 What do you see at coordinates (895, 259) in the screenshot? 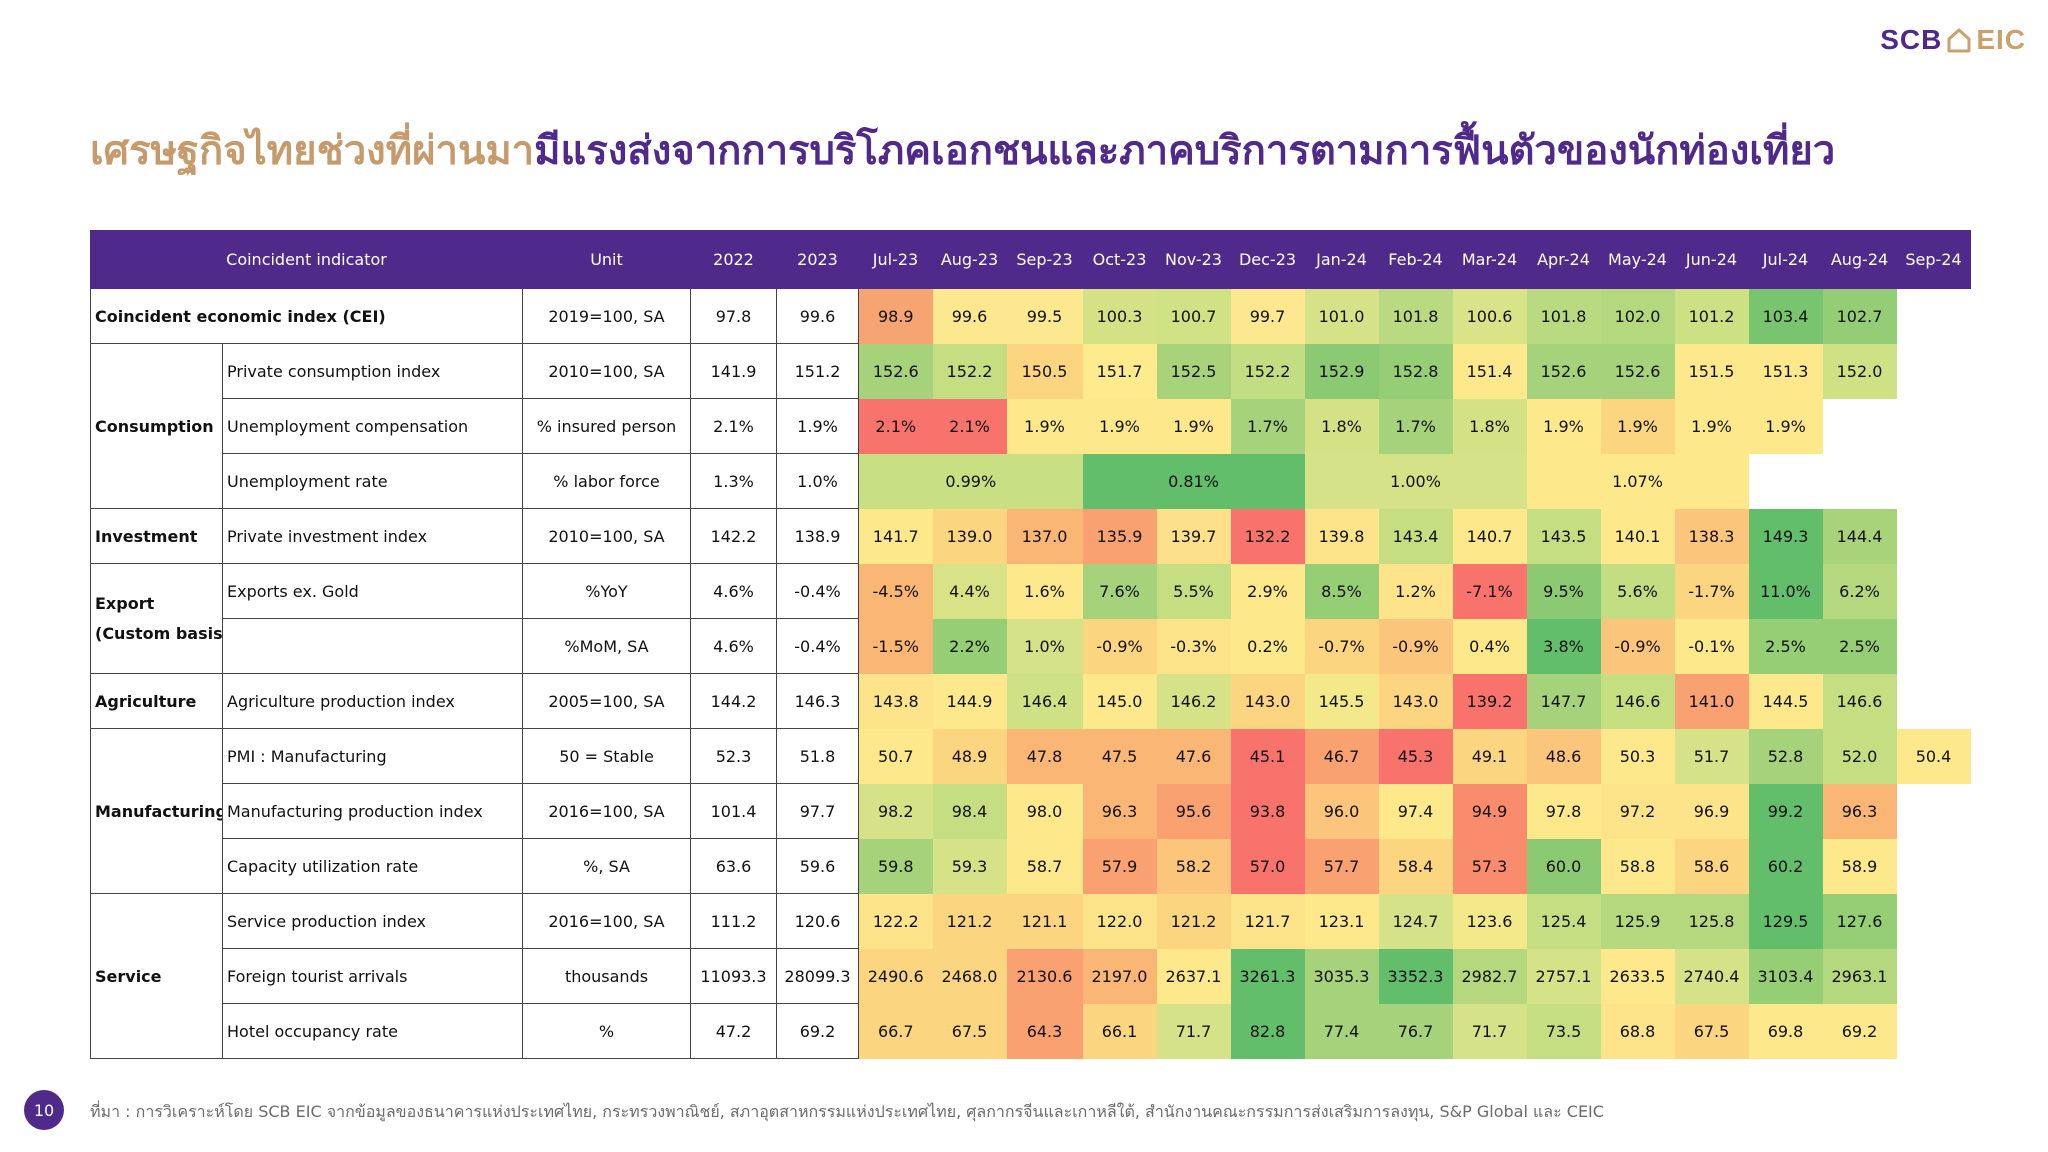
I see `header-month: Jul-23` at bounding box center [895, 259].